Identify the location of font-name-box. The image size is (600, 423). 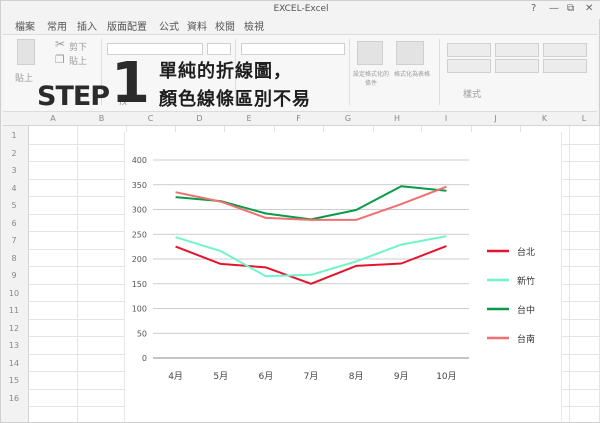
(155, 49).